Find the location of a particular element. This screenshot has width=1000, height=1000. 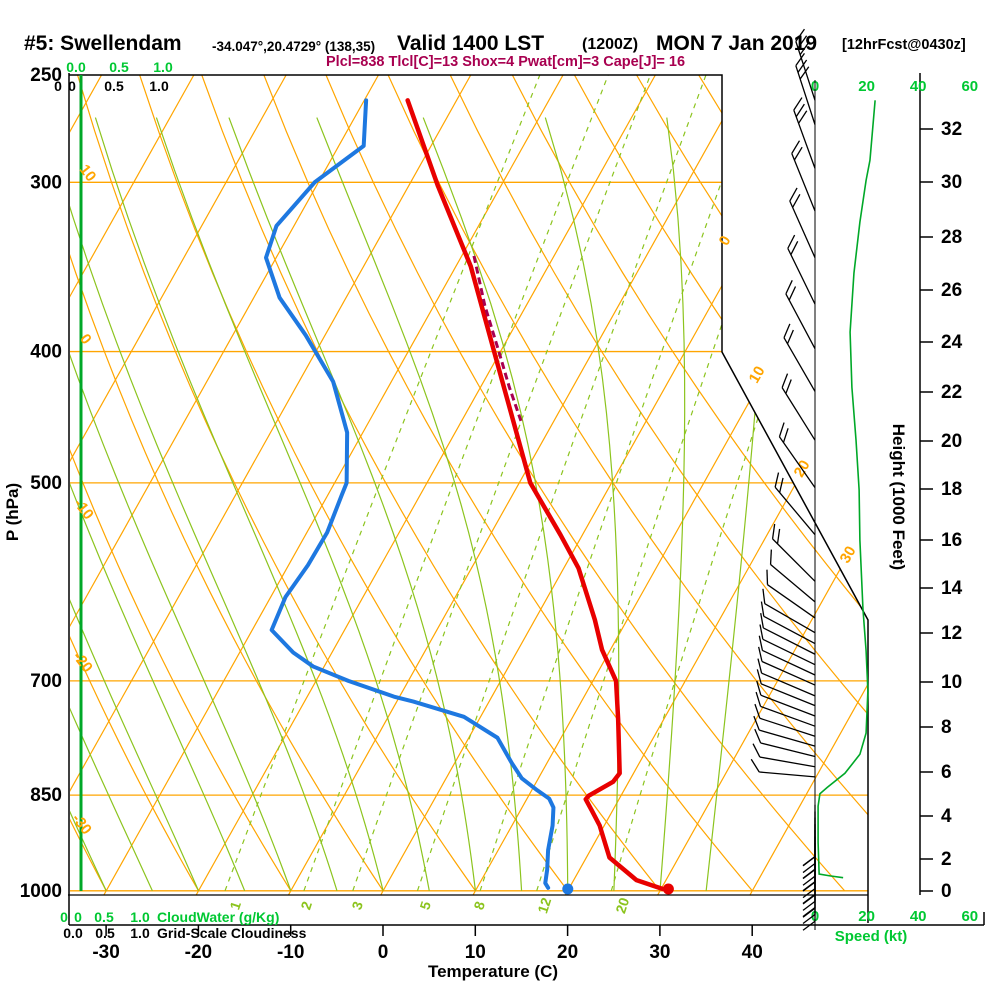

height-tick-label: 12 is located at coordinates (951, 633).